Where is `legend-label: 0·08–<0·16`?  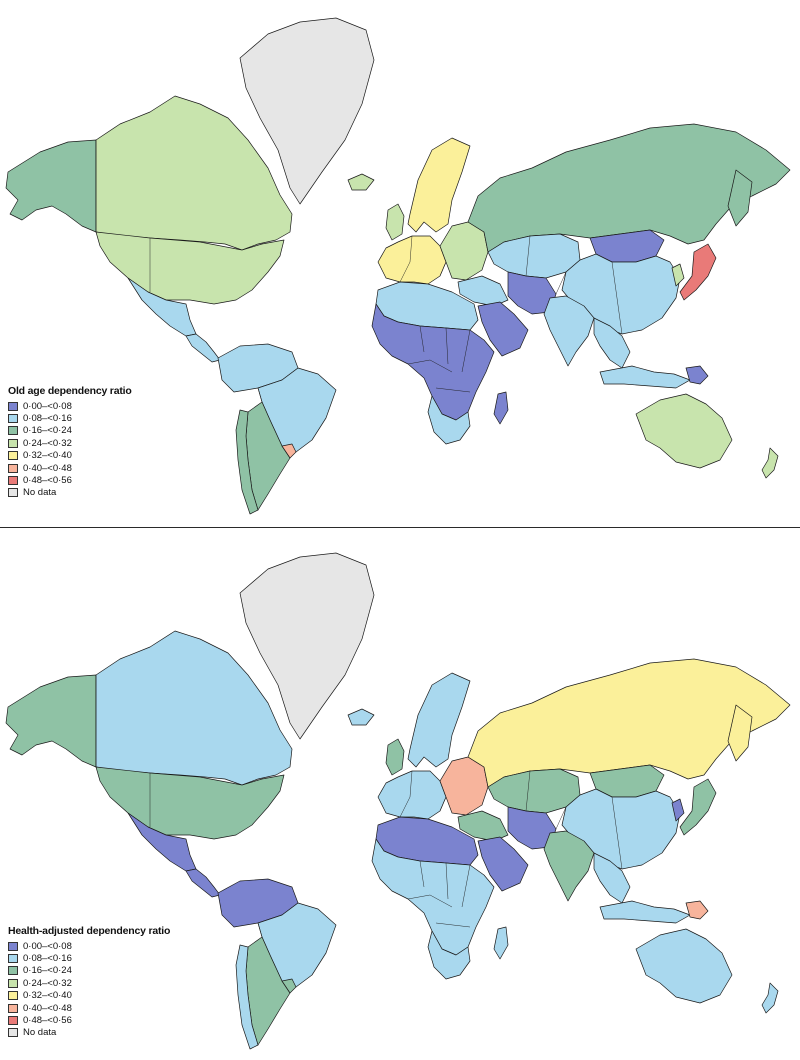
legend-label: 0·08–<0·16 is located at coordinates (47, 419).